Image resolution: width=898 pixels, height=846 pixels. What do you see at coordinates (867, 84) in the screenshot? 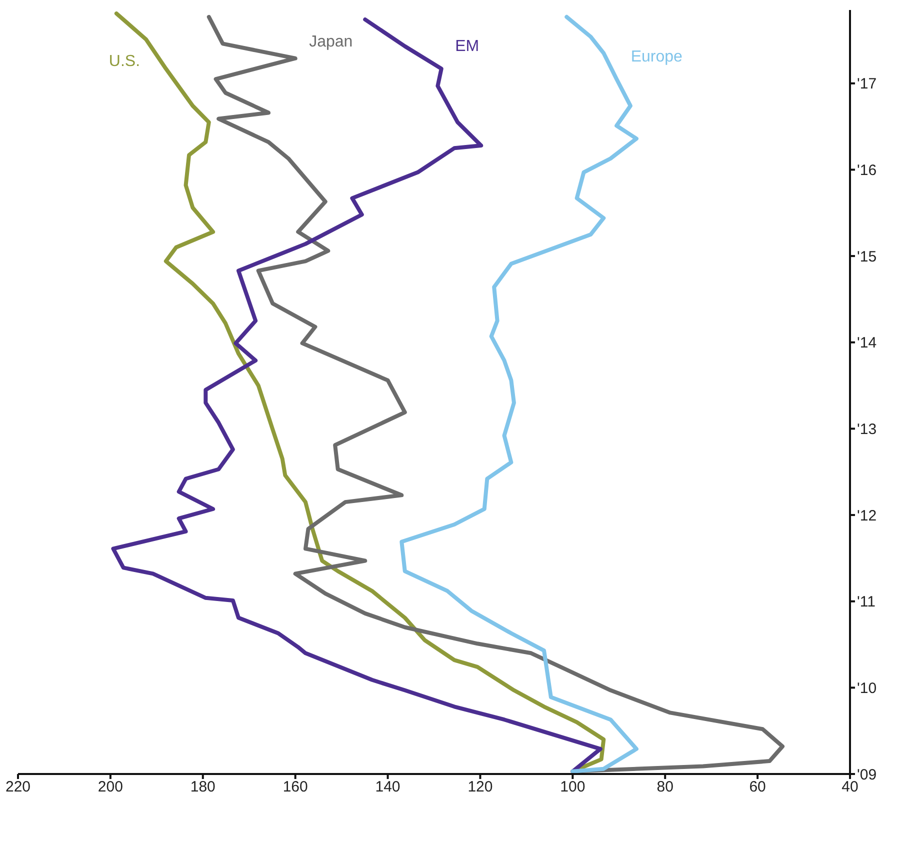
I see `y-tick-label: '17` at bounding box center [867, 84].